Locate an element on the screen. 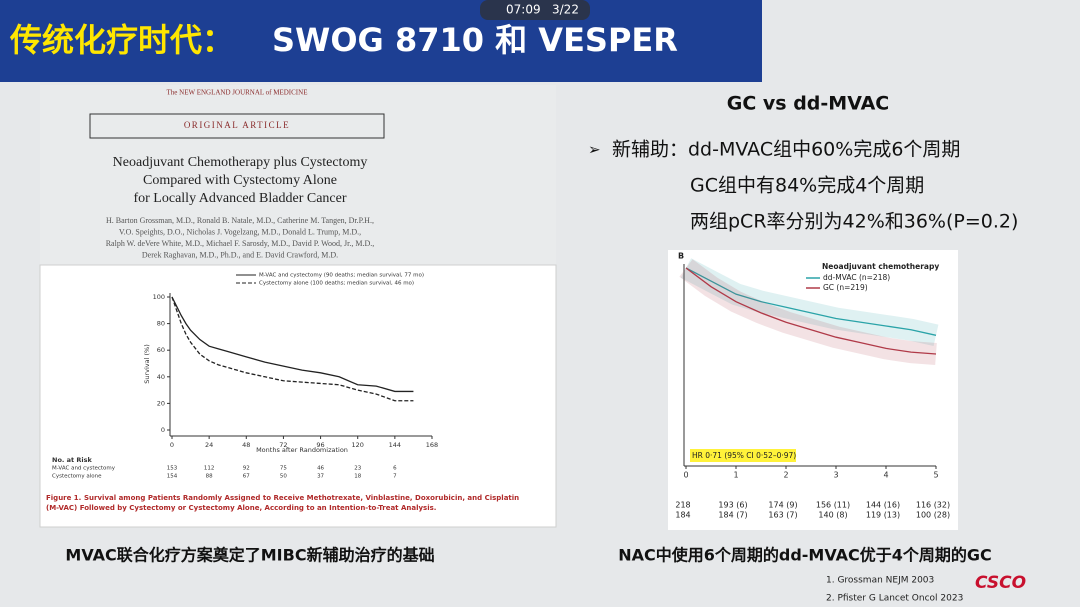 Image resolution: width=1080 pixels, height=607 pixels. x-tick-label: 1 is located at coordinates (735, 475).